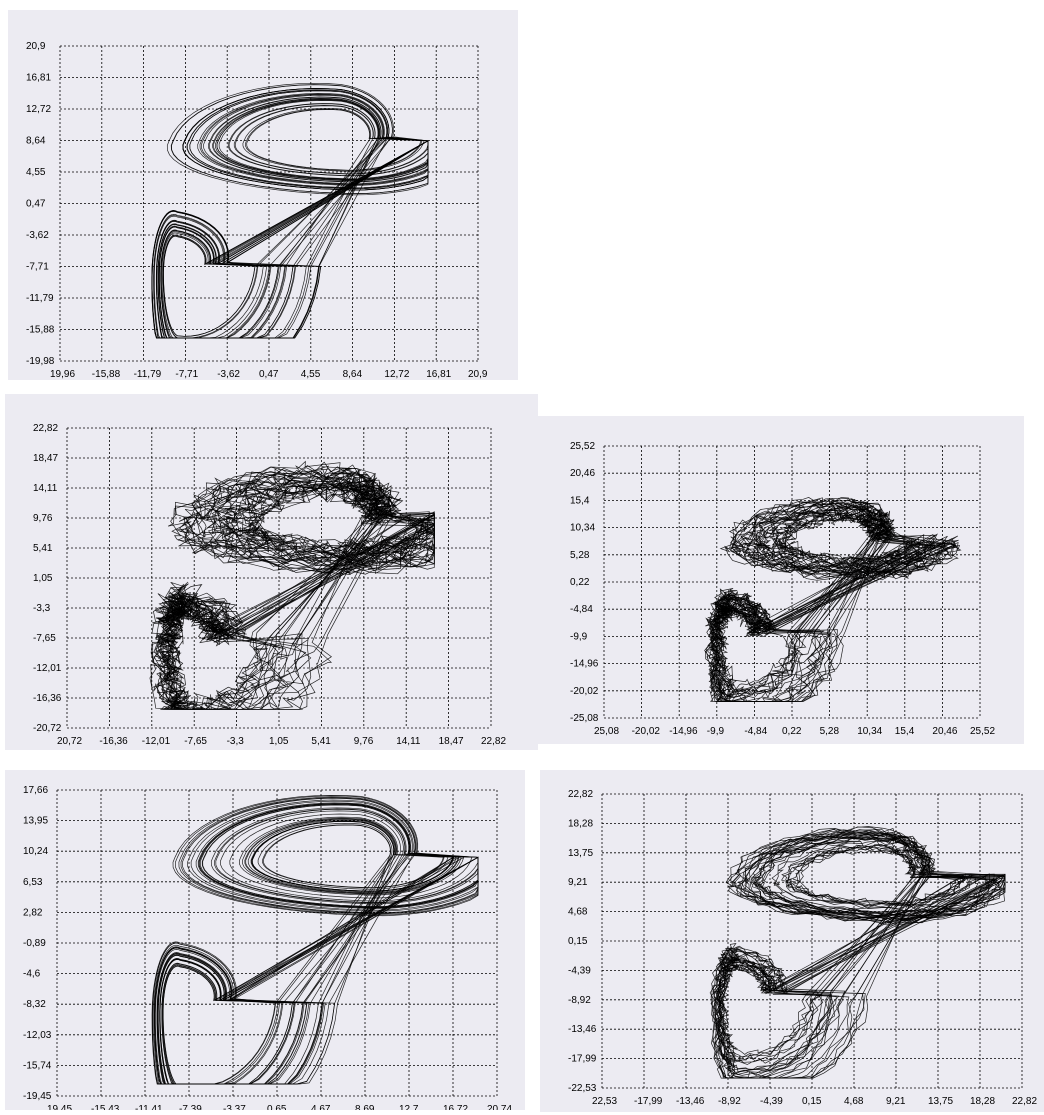 This screenshot has width=1044, height=1115. Describe the element at coordinates (905, 731) in the screenshot. I see `x-tick-label: 15,4` at that location.